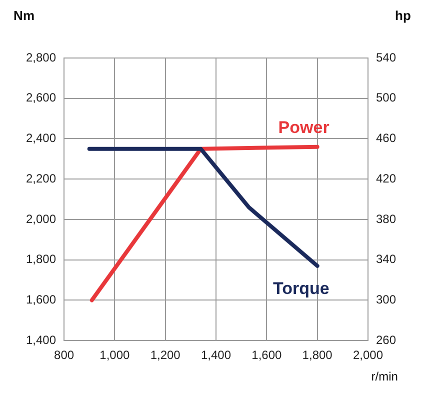  What do you see at coordinates (64, 355) in the screenshot?
I see `x-tick-label: 800` at bounding box center [64, 355].